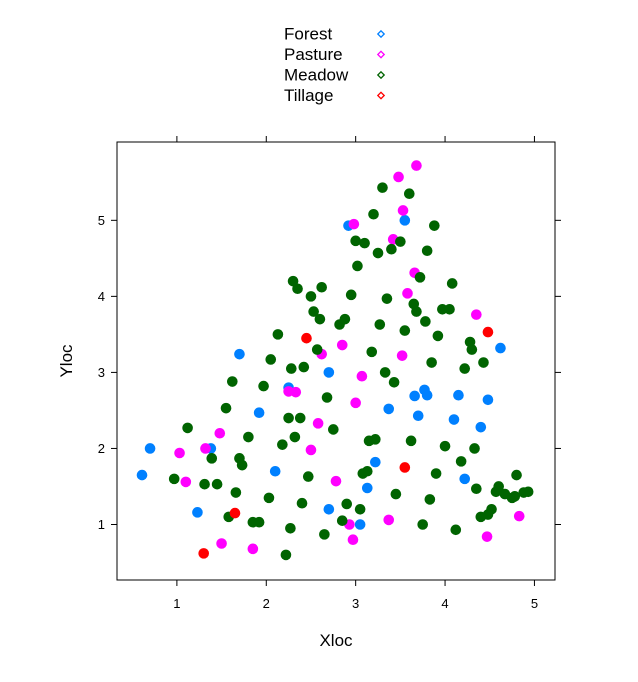 This screenshot has height=682, width=638. I want to click on x-tick-label: 3, so click(355, 603).